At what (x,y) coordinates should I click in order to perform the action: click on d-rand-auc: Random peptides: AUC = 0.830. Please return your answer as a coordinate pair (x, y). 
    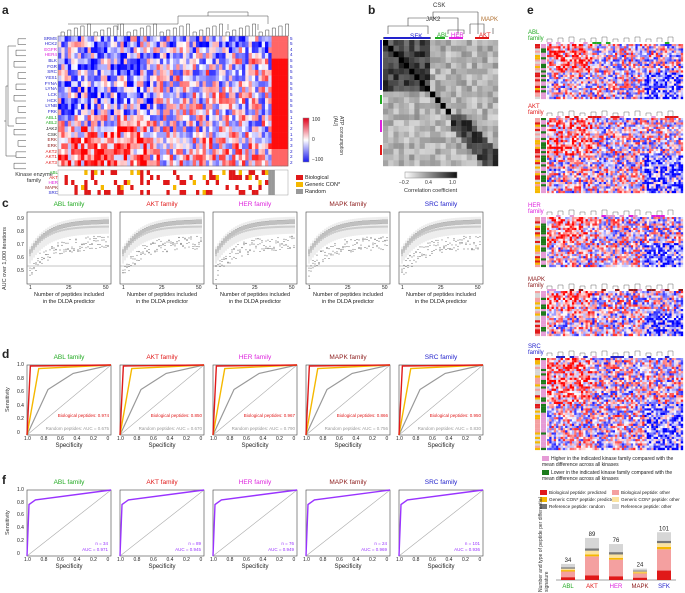
    Looking at the image, I should click on (449, 428).